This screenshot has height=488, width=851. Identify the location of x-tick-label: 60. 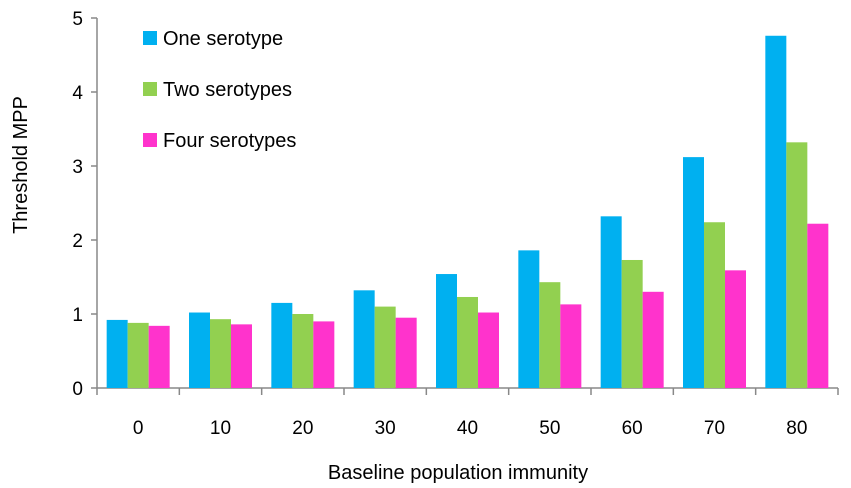
(632, 428).